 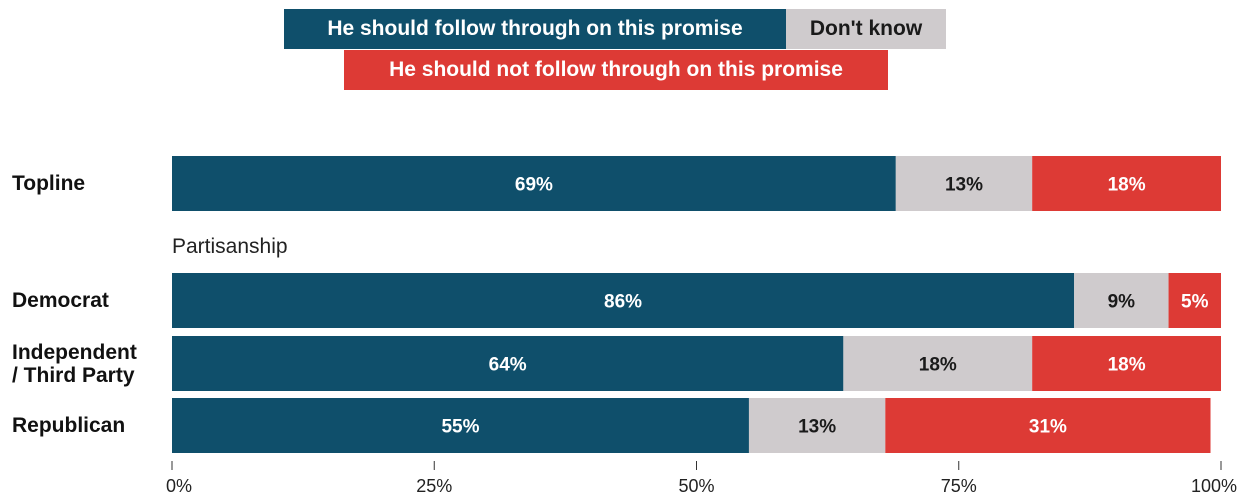 I want to click on row-label: Topline, so click(x=48, y=183).